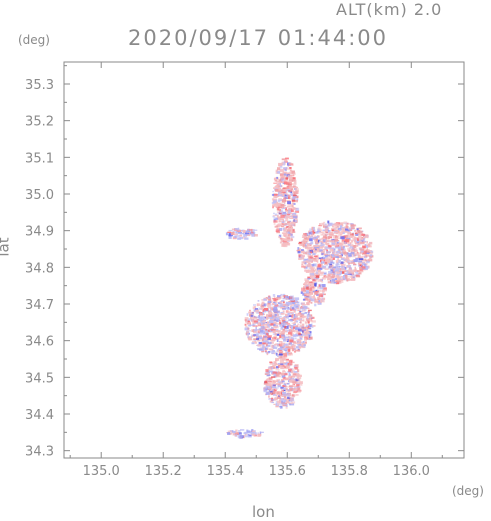 The height and width of the screenshot is (521, 491). Describe the element at coordinates (39, 85) in the screenshot. I see `y-tick-label: 35.3` at that location.